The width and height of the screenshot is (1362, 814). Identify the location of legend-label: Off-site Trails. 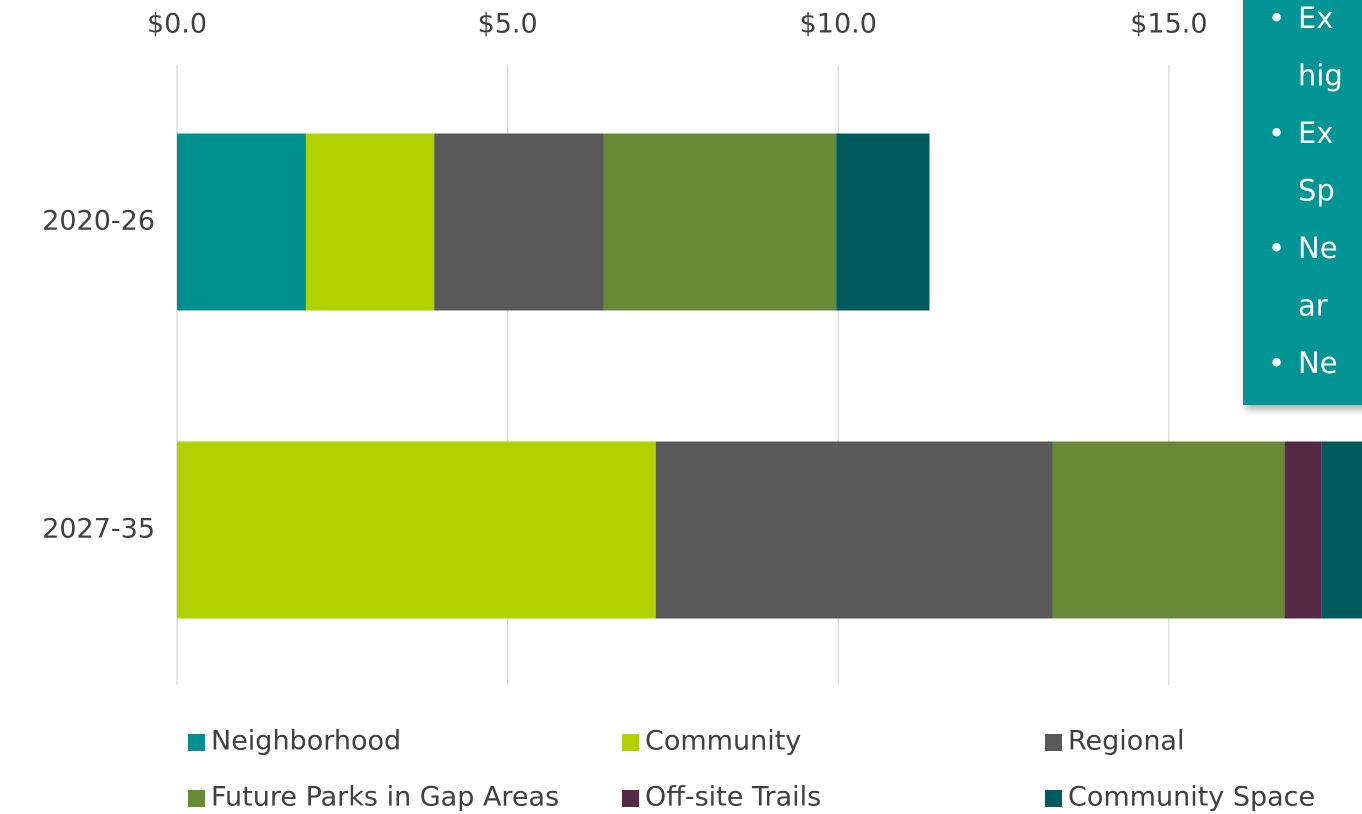
(733, 797).